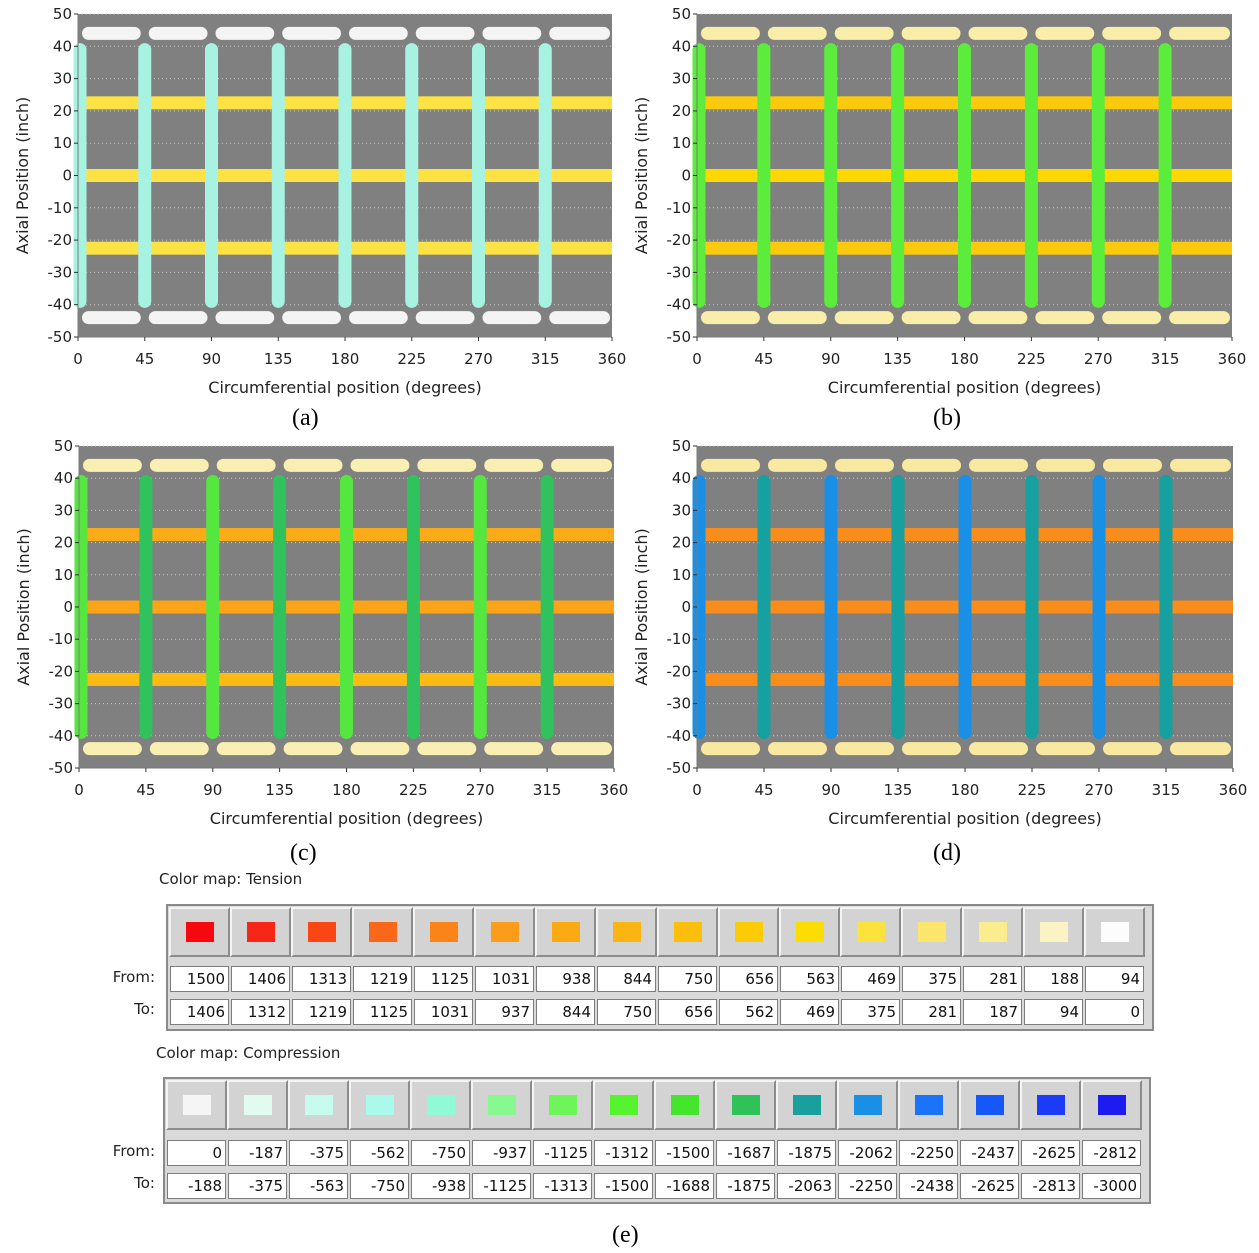 Image resolution: width=1259 pixels, height=1253 pixels. What do you see at coordinates (989, 1153) in the screenshot?
I see `compression_map-from-value: -2437` at bounding box center [989, 1153].